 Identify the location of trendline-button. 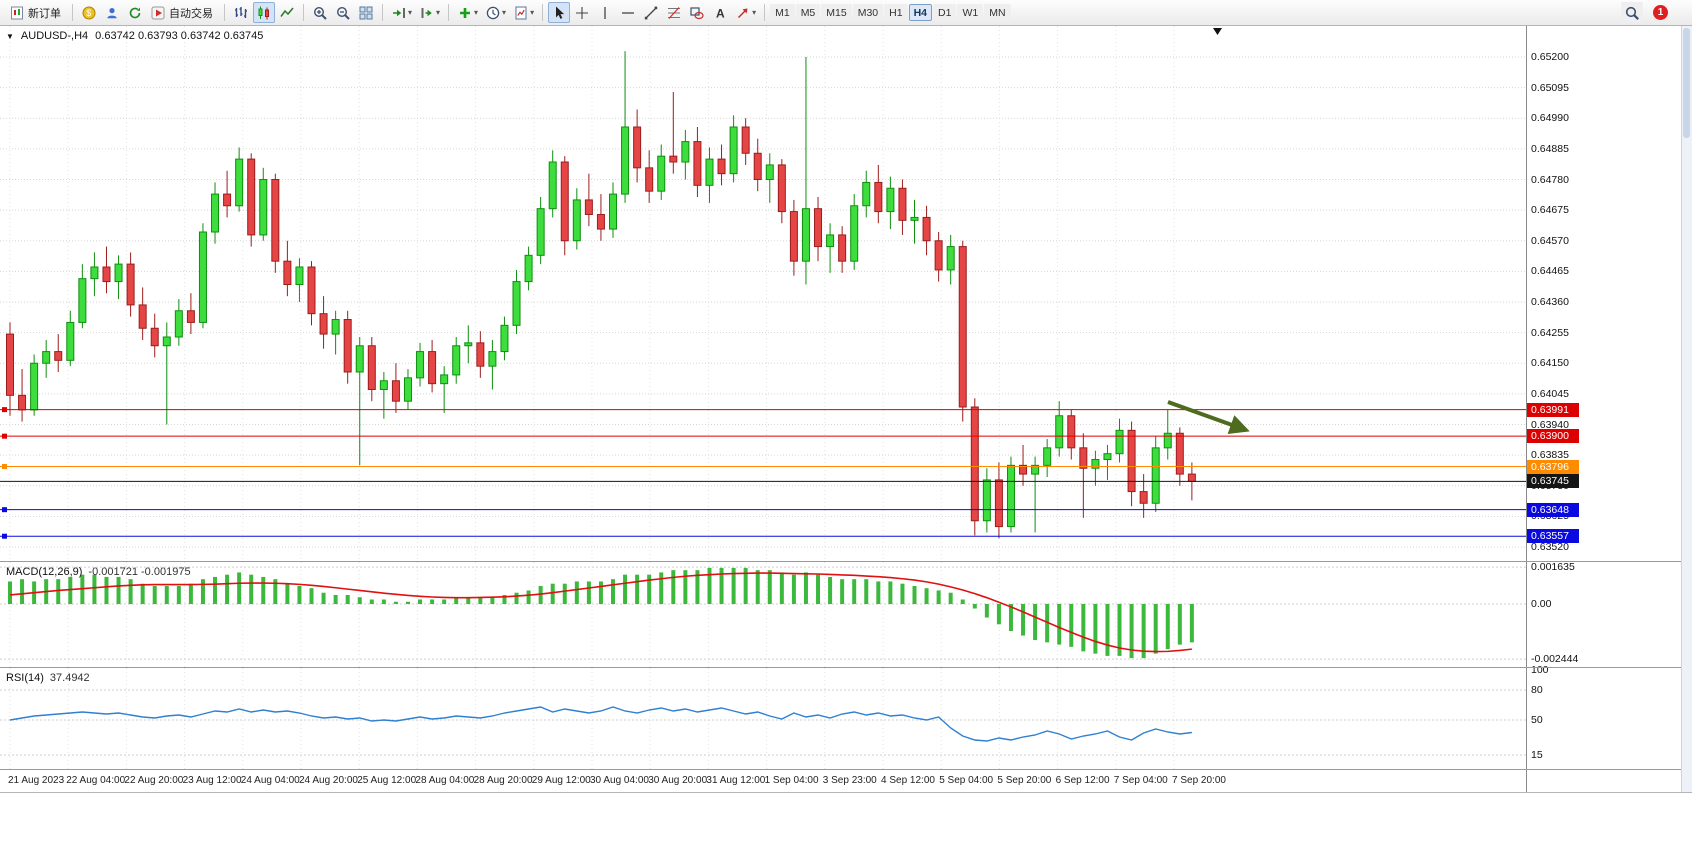
(651, 12).